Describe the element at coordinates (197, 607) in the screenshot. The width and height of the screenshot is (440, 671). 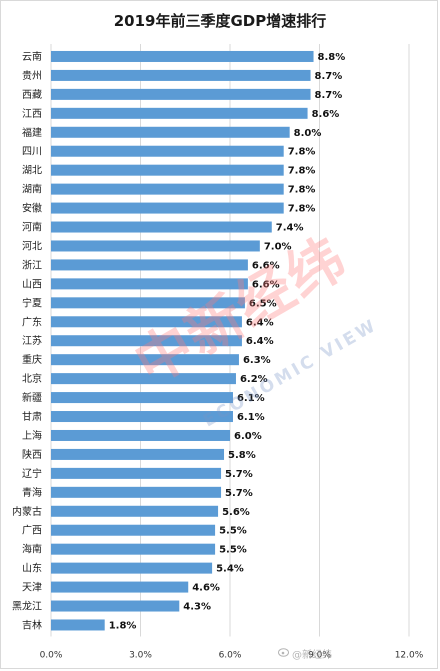
I see `data-label: 4.3%` at that location.